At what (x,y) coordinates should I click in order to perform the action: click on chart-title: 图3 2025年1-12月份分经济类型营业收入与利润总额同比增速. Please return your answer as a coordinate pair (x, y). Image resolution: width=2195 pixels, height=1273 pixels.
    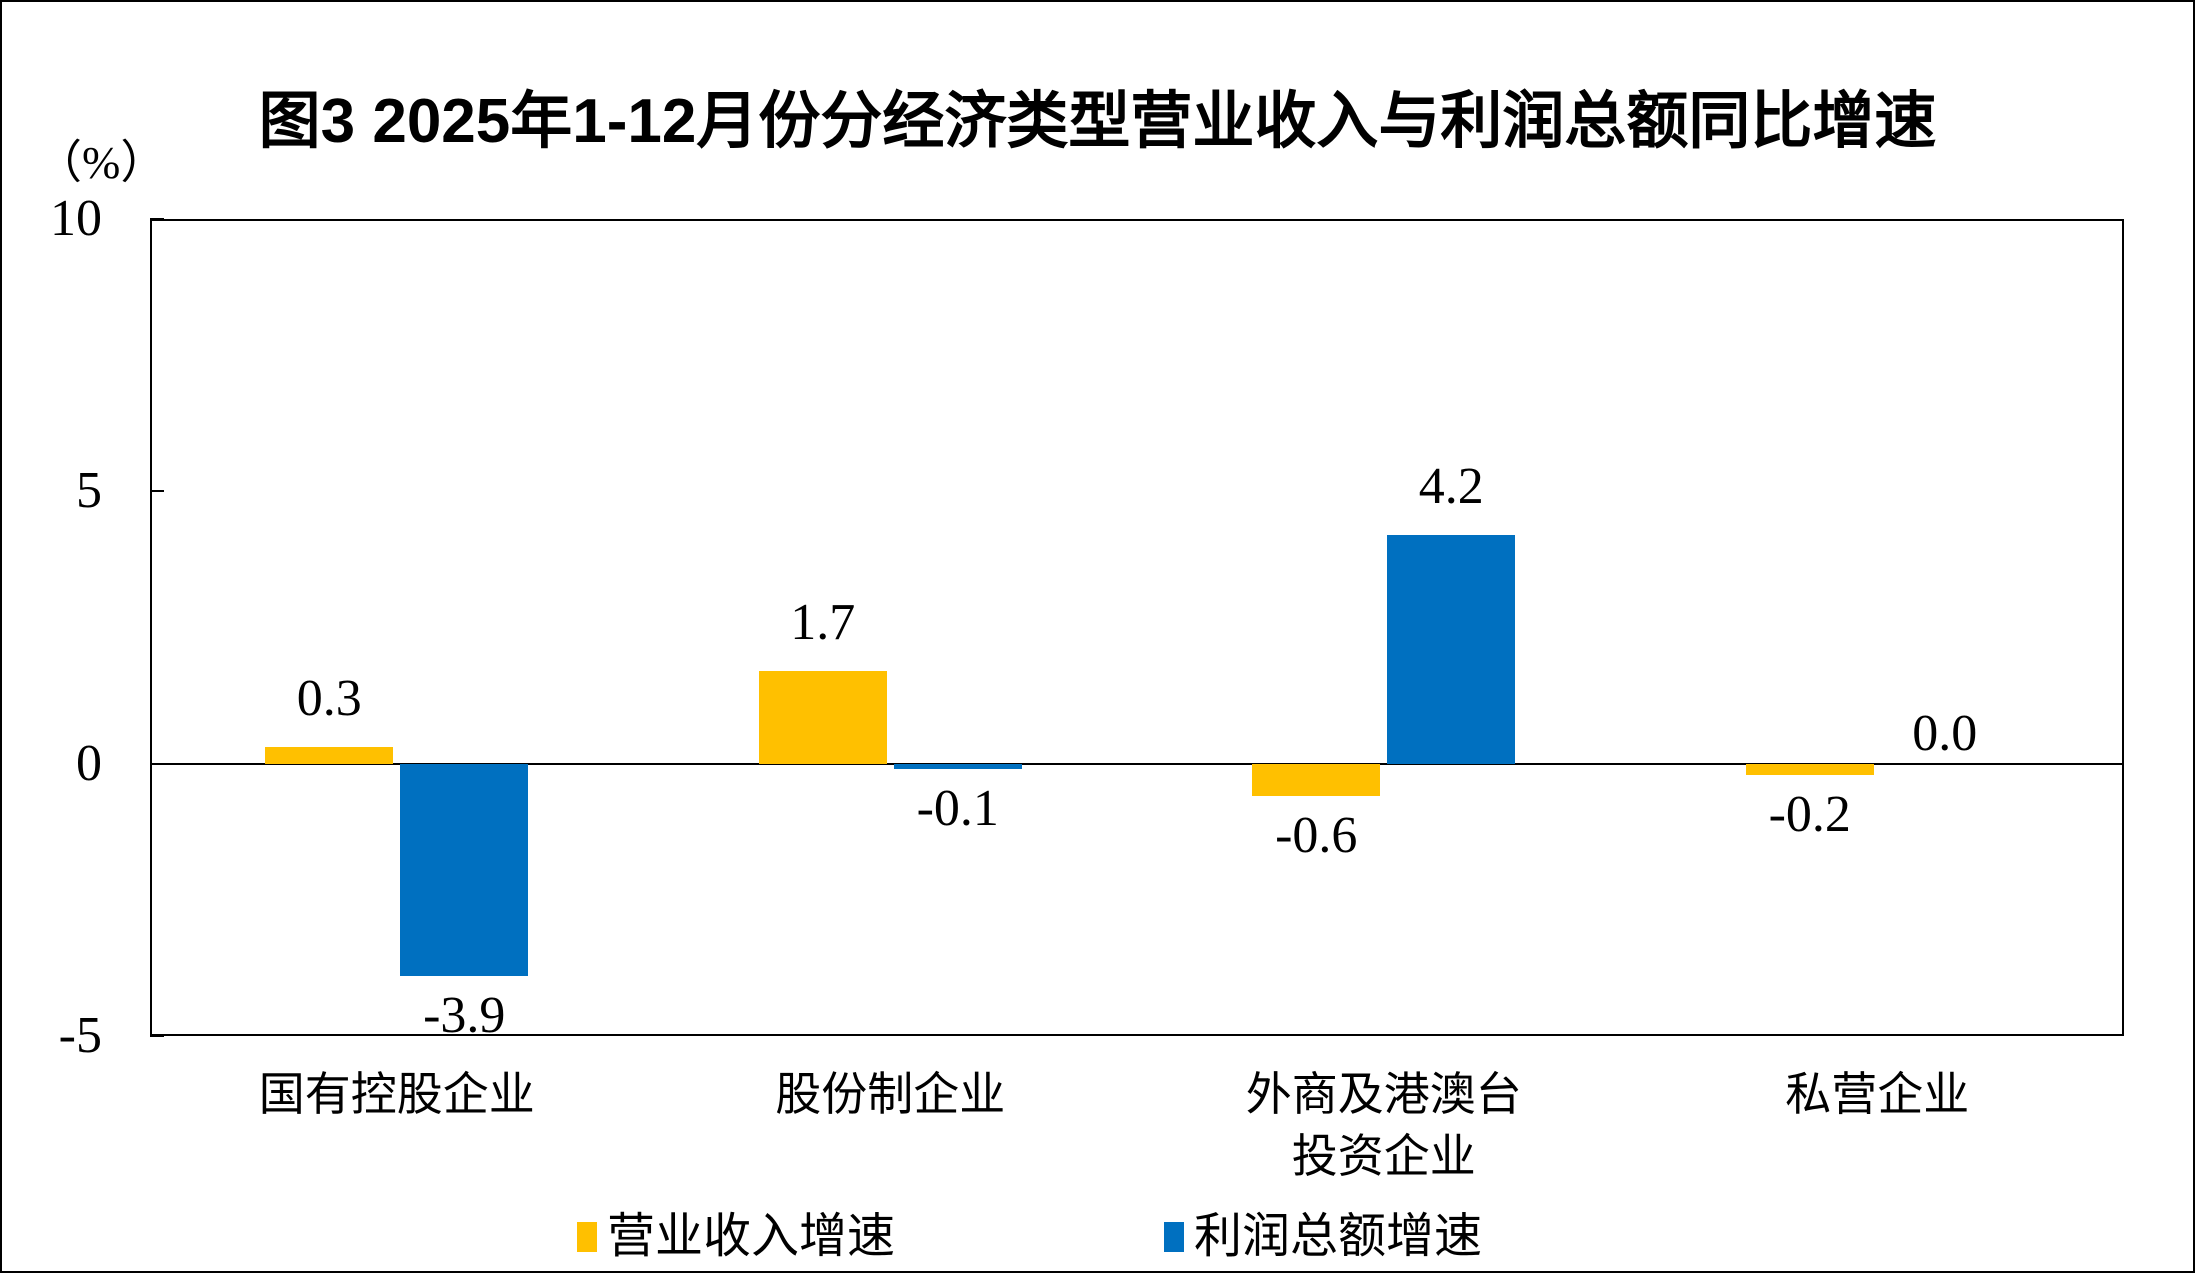
    Looking at the image, I should click on (1097, 121).